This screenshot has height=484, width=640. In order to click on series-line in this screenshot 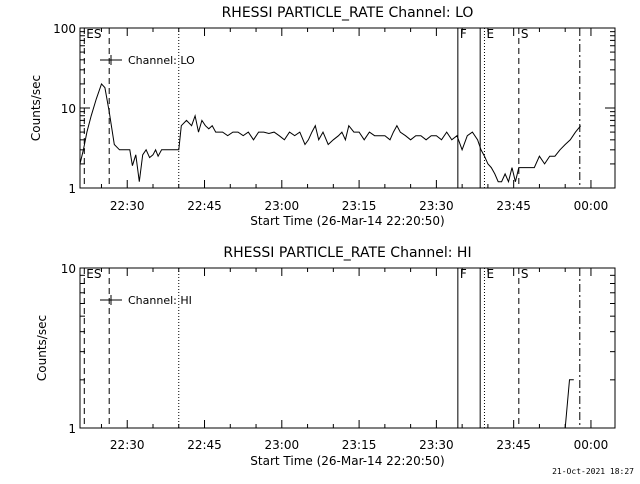, I will do `click(567, 404)`.